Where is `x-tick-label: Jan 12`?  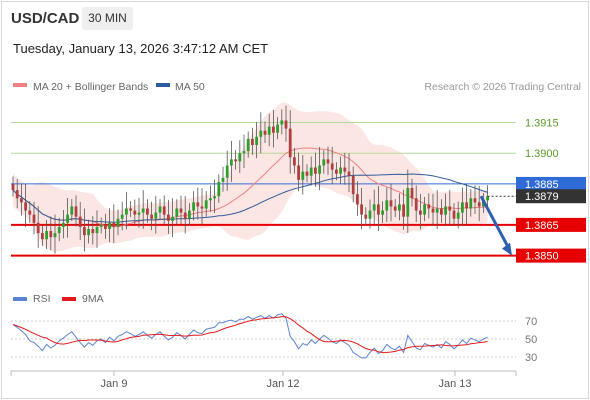 x-tick-label: Jan 12 is located at coordinates (282, 384).